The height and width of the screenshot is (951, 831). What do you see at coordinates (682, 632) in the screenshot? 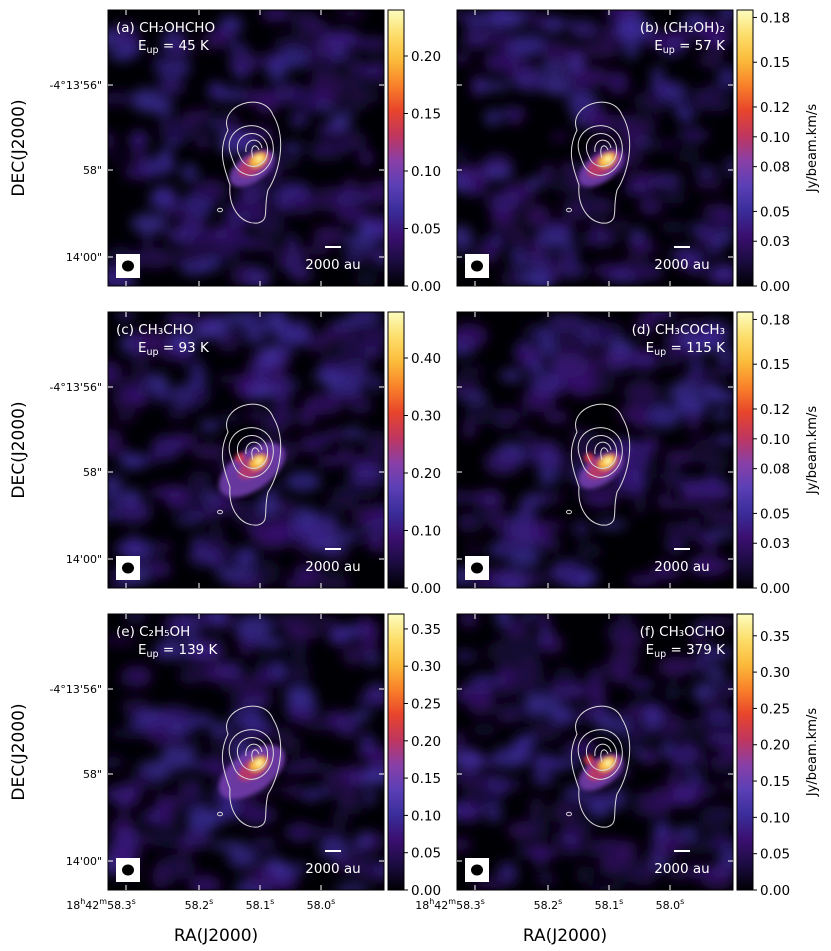
I see `species-label: (f) CH₃OCHO` at bounding box center [682, 632].